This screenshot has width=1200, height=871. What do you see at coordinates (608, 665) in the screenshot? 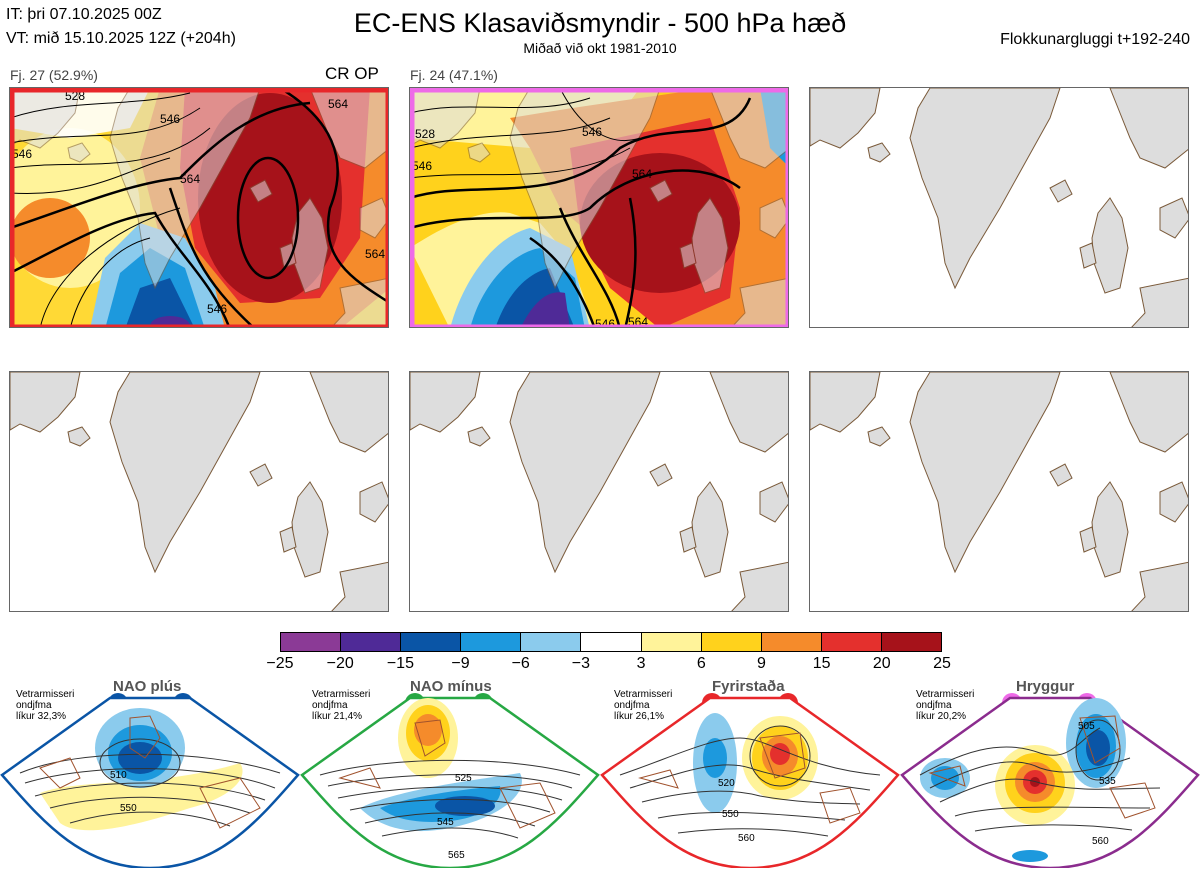
I see `colorbar-ticks: −25 −20 −15 −9 −6 −3 3 6 9 15 20 25` at bounding box center [608, 665].